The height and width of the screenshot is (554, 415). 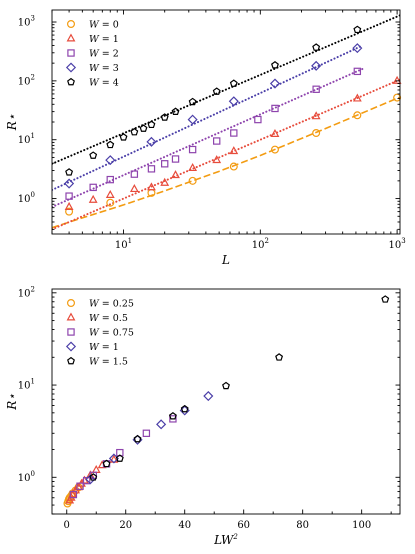 I want to click on legend-label: W = 2, so click(x=104, y=54).